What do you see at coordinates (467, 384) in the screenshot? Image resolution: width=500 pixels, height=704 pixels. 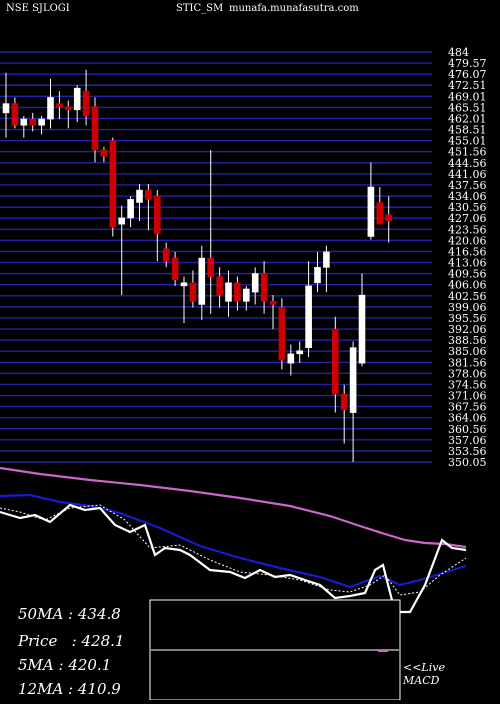 I see `price-tick-label: 374.56` at bounding box center [467, 384].